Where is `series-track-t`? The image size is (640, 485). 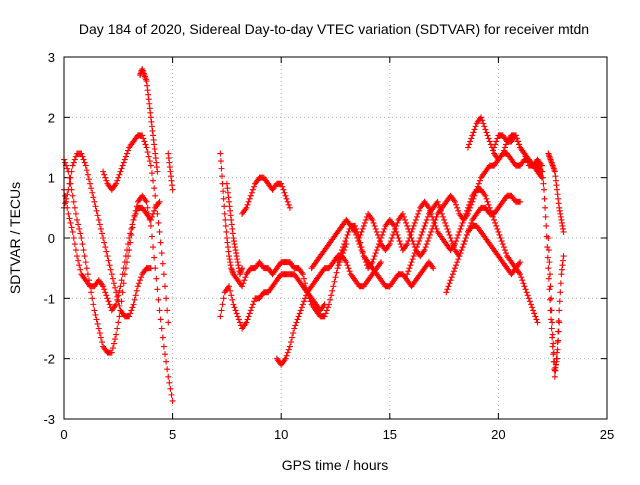
series-track-t is located at coordinates (556, 192).